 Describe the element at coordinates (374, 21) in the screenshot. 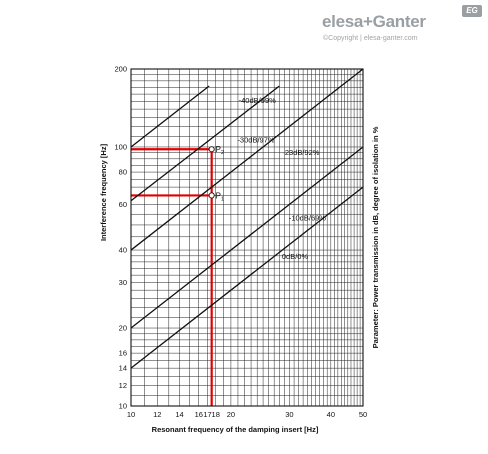

I see `elesa-ganter-logo: elesa+Ganter` at that location.